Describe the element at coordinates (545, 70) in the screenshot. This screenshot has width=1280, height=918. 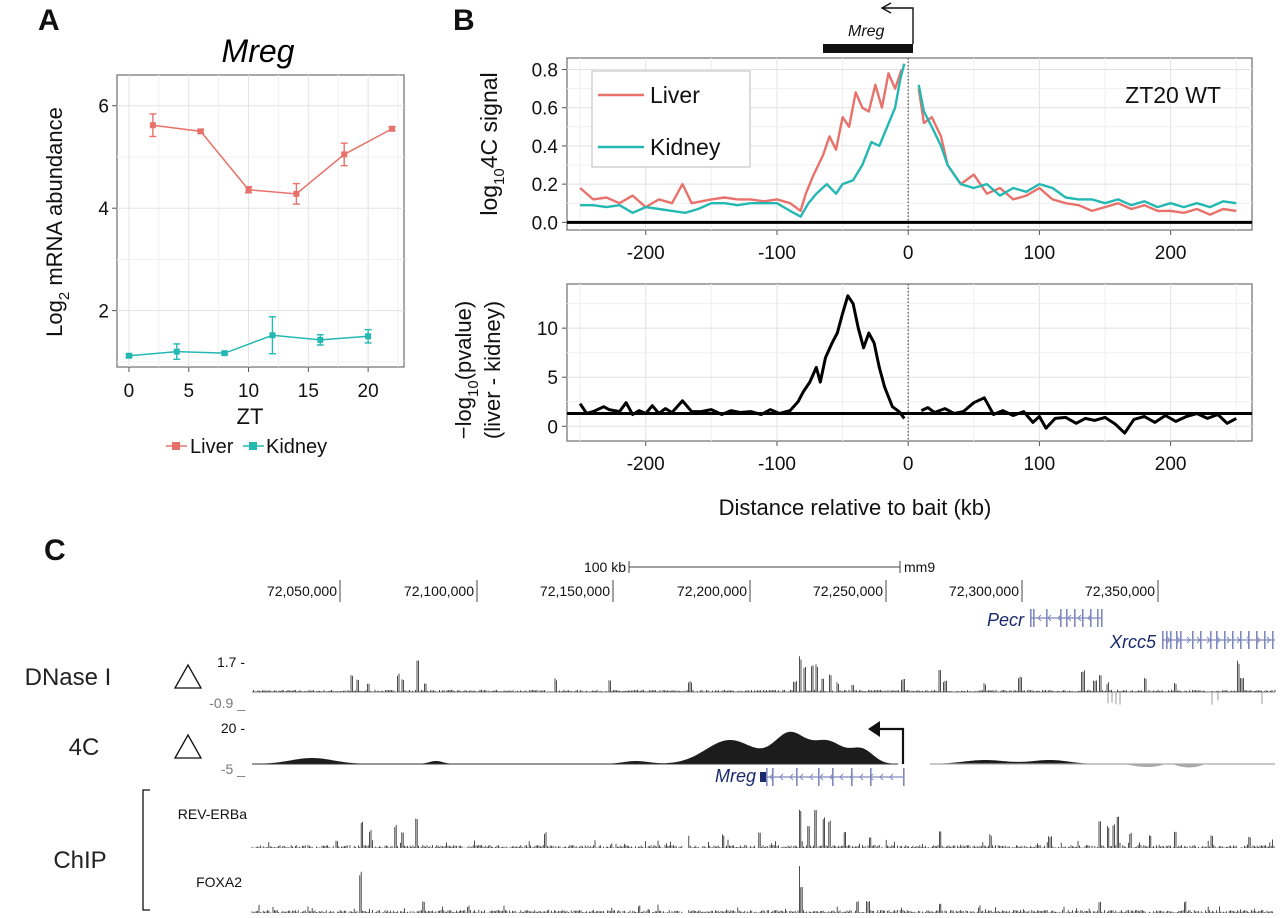
I see `b-y-tick-label: 0.8` at that location.